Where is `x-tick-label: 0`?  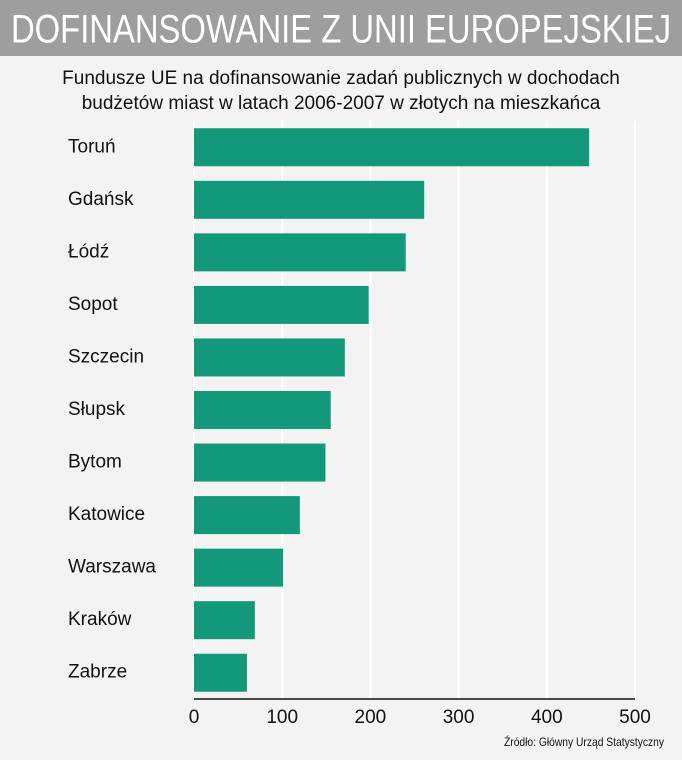
x-tick-label: 0 is located at coordinates (194, 717).